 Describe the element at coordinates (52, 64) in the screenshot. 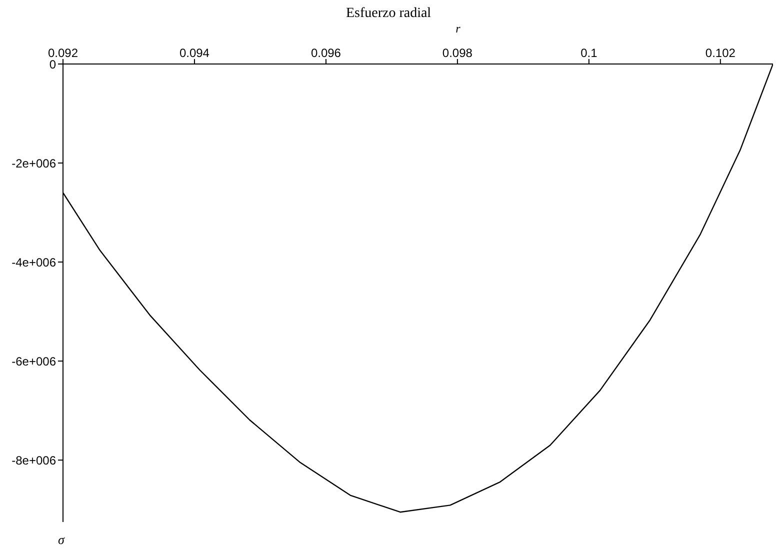

I see `y-tick-label: 0` at that location.